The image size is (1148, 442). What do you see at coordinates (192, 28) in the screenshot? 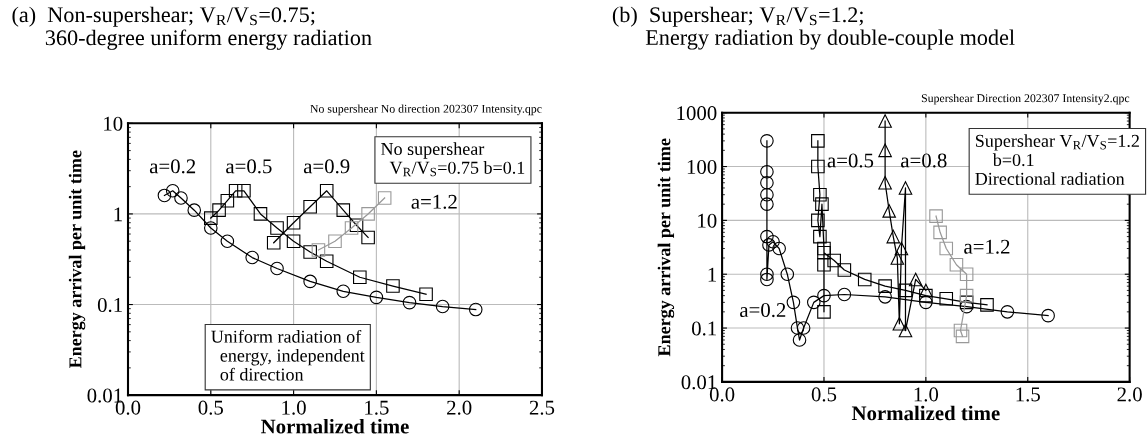
I see `chart-title: (a) Non-supershear; V$_{R}$/V$_{S}$=0.75; 360-degree uniform energy radiation` at bounding box center [192, 28].